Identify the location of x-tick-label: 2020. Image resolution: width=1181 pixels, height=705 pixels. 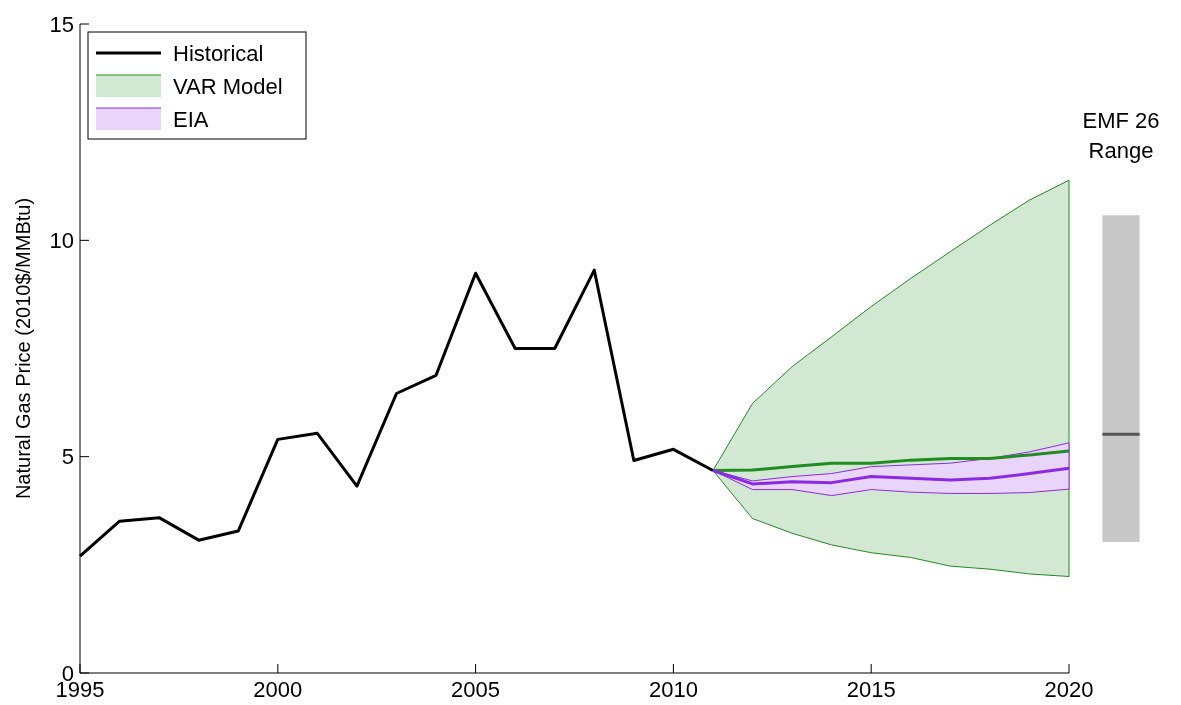
(1069, 689).